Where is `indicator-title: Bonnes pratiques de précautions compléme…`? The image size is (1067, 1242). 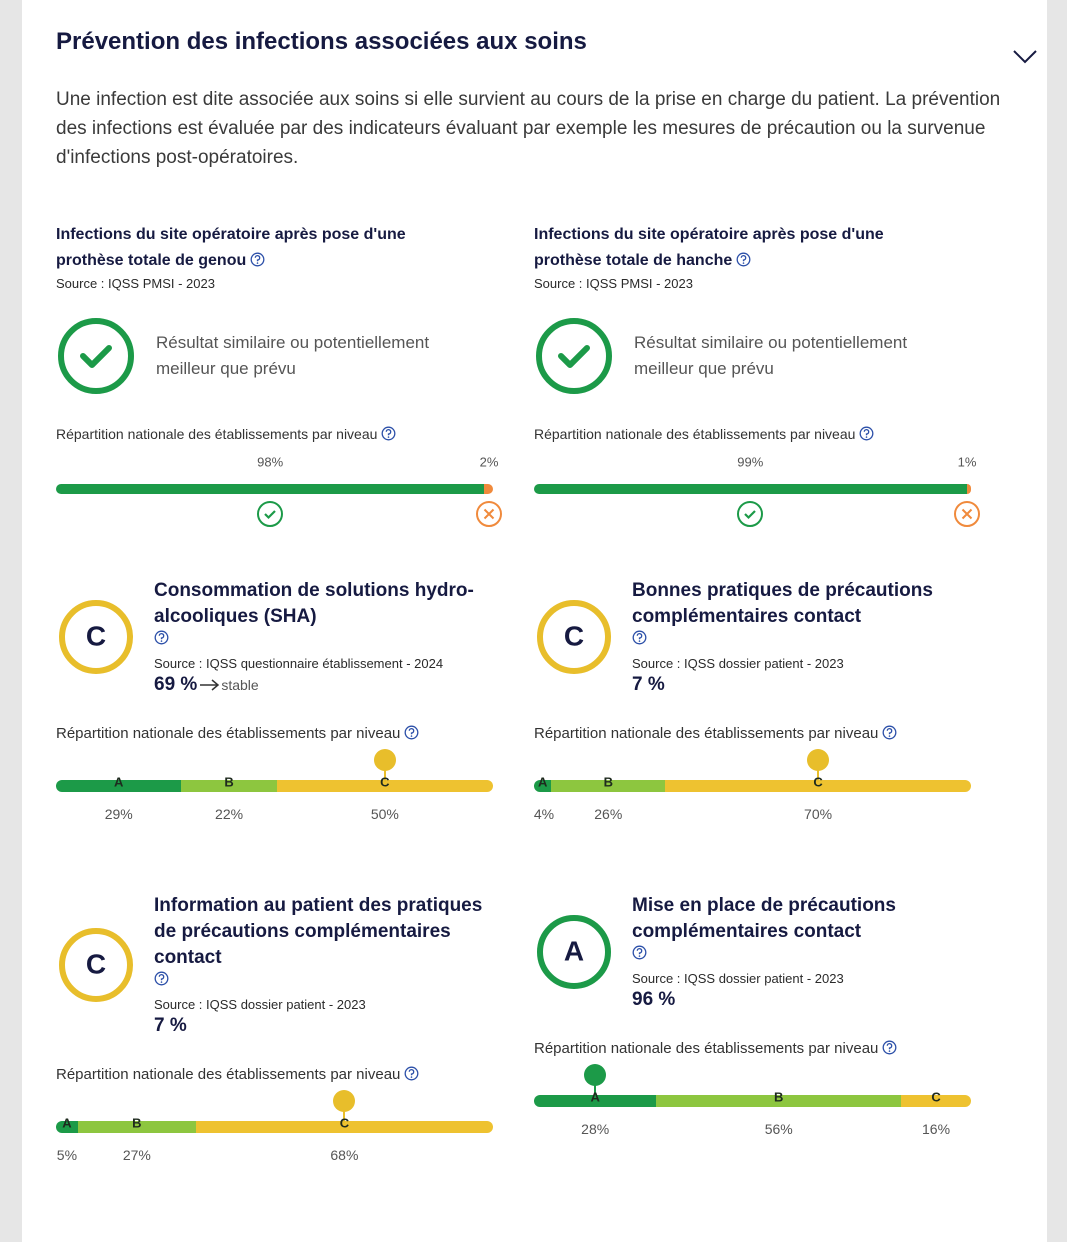 indicator-title: Bonnes pratiques de précautions compléme… is located at coordinates (782, 603).